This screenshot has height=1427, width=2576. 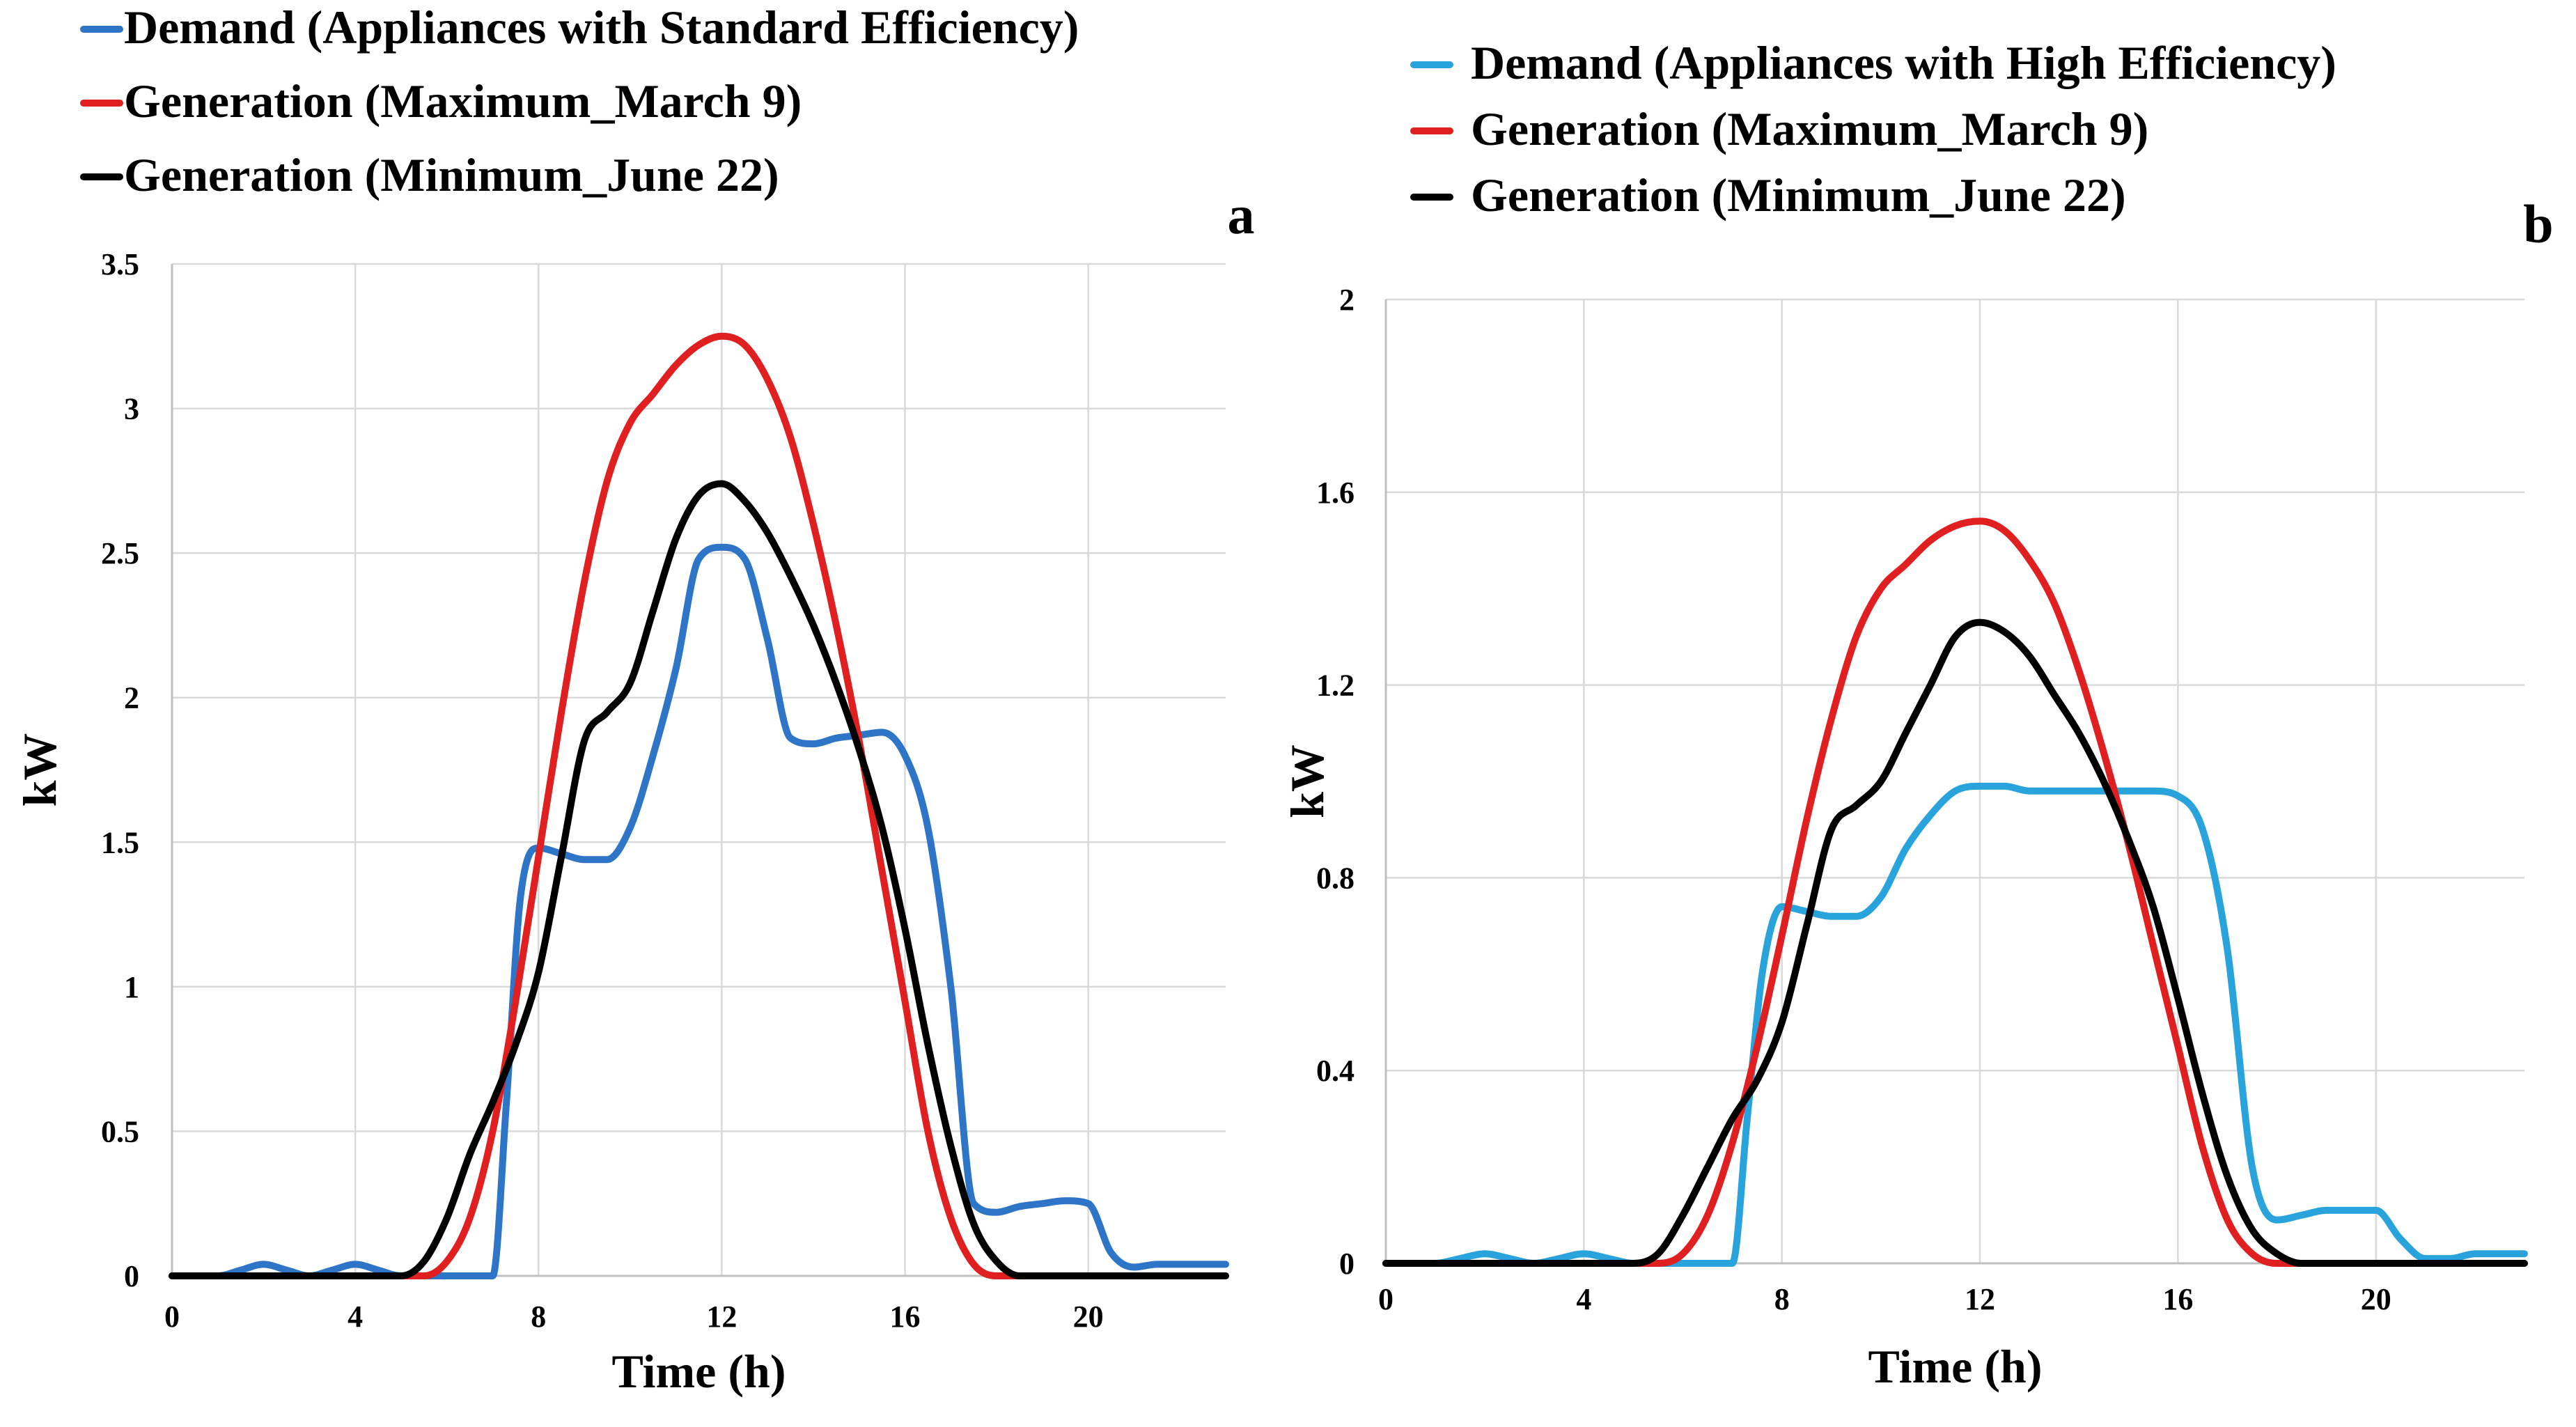 What do you see at coordinates (1335, 1071) in the screenshot?
I see `y-tick-label: 0.4` at bounding box center [1335, 1071].